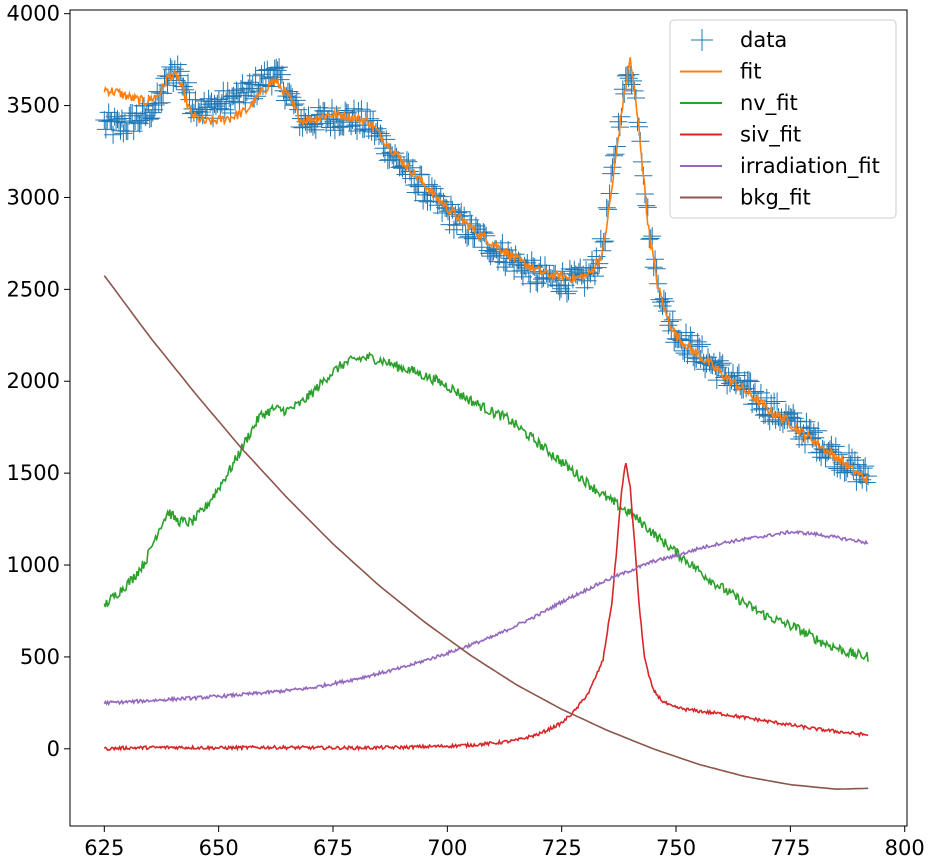 The image size is (931, 860). I want to click on x-tick-label: 625, so click(104, 848).